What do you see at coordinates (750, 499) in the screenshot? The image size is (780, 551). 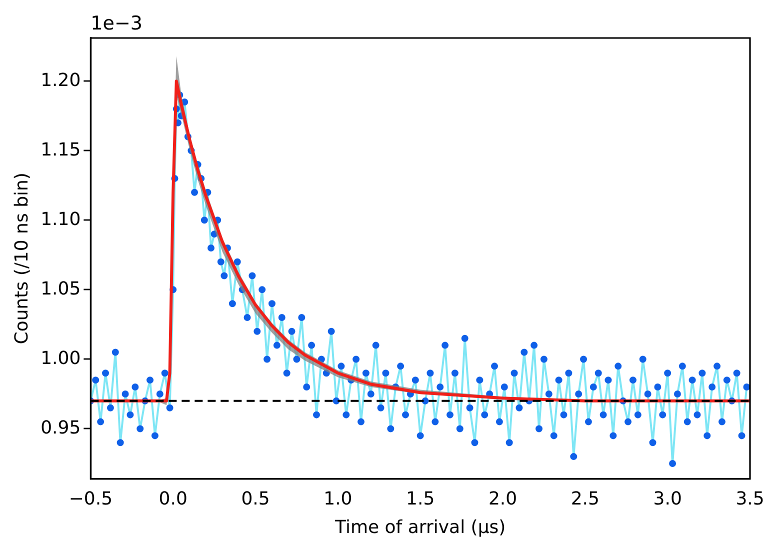 I see `x-tick-label: 3.5` at bounding box center [750, 499].